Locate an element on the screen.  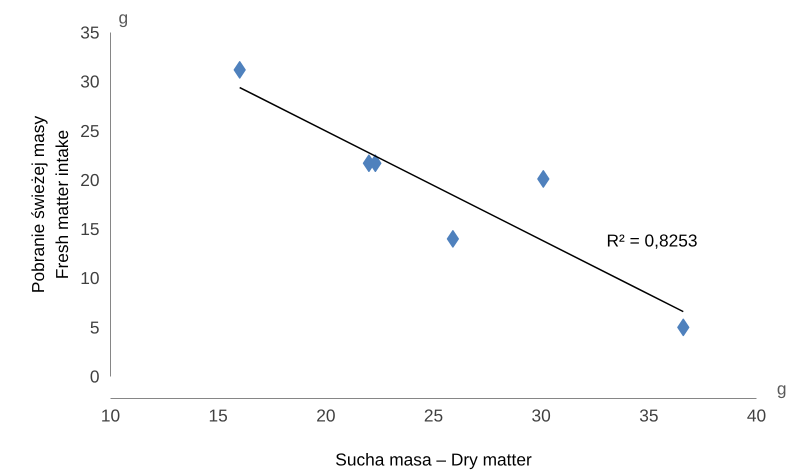
y-tick-label: 15 is located at coordinates (90, 229).